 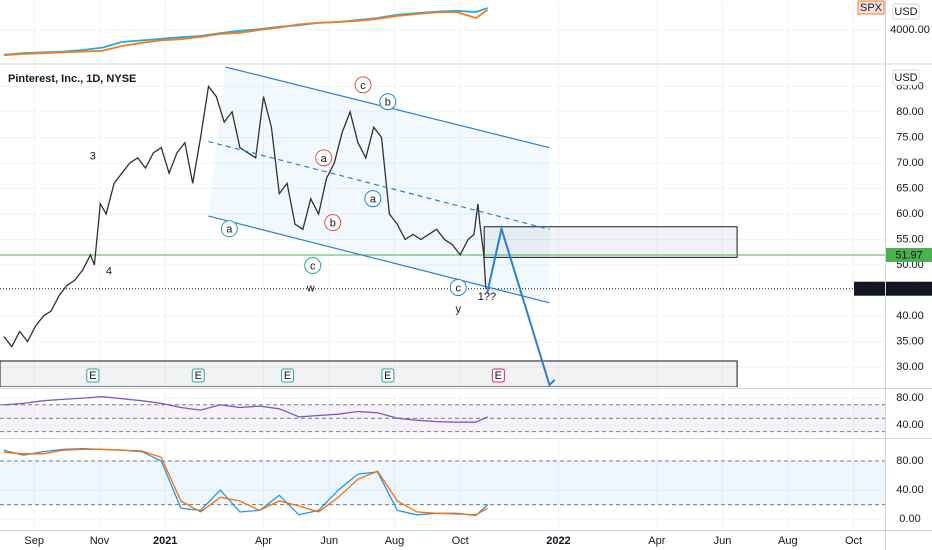 What do you see at coordinates (910, 163) in the screenshot?
I see `y-tick-label: 70.00` at bounding box center [910, 163].